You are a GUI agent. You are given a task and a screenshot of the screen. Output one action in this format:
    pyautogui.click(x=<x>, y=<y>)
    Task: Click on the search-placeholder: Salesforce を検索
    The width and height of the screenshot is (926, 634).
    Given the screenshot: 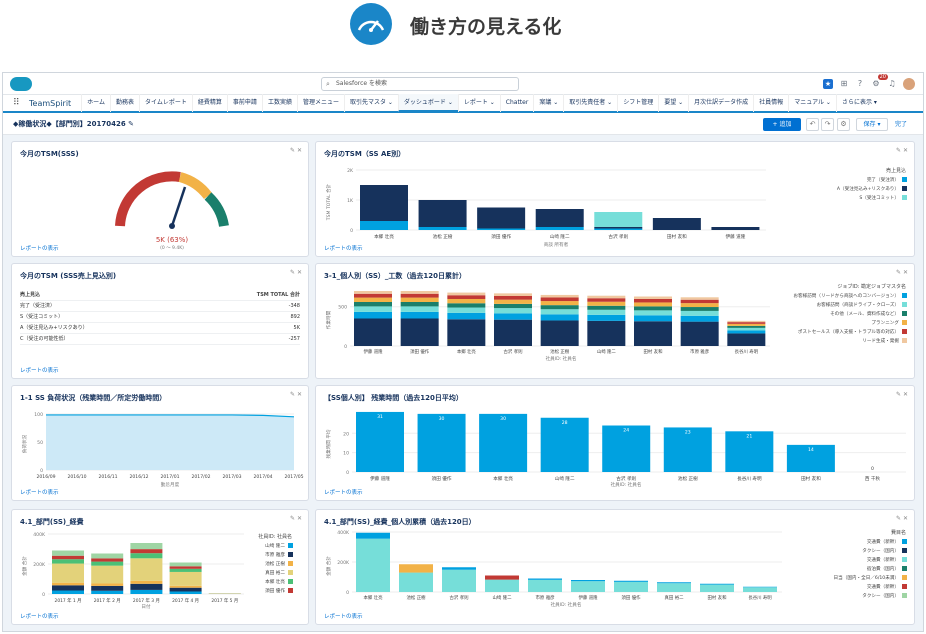 What is the action you would take?
    pyautogui.click(x=361, y=83)
    